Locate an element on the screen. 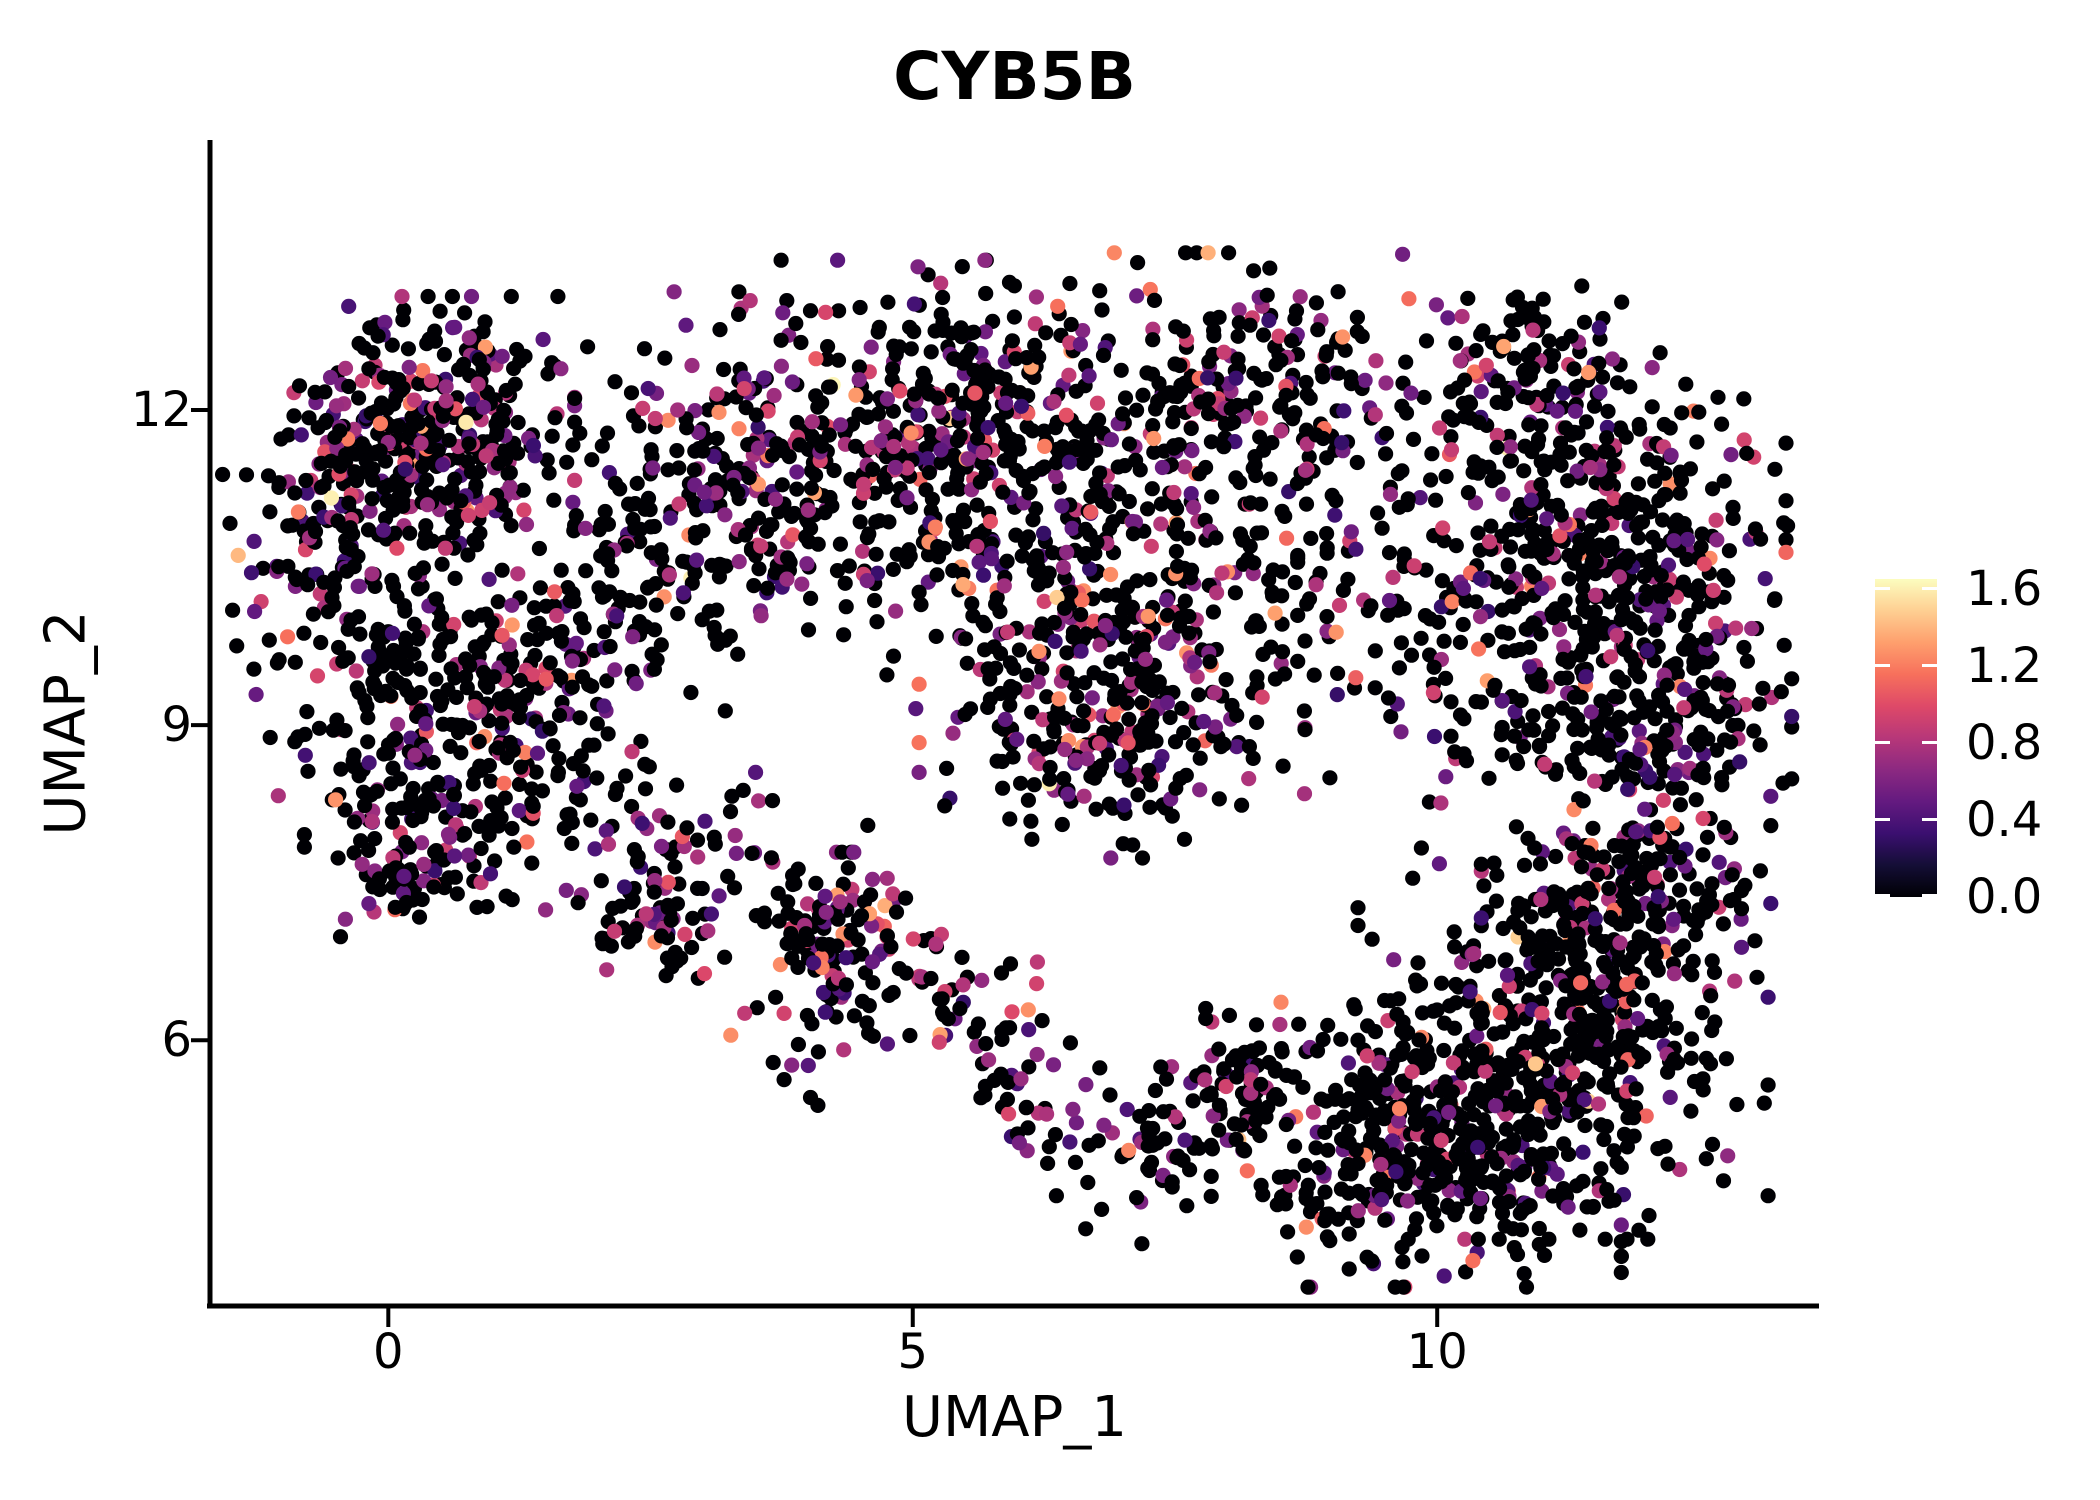  x-tick-label: 5 is located at coordinates (913, 1352).